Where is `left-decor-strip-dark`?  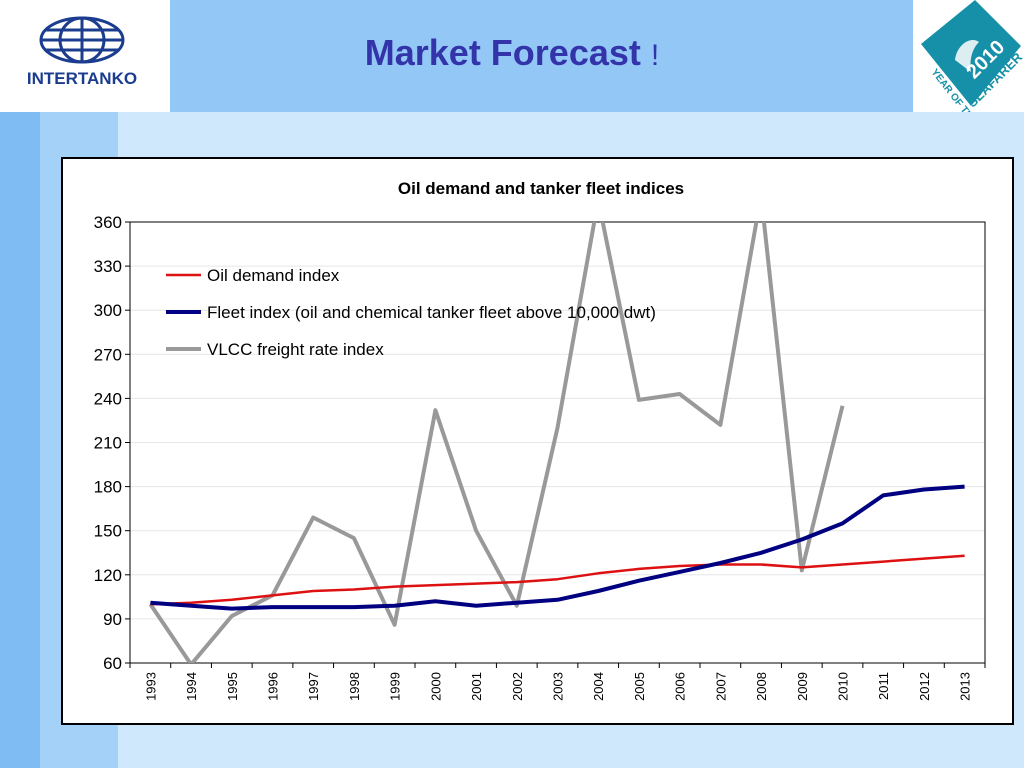 left-decor-strip-dark is located at coordinates (20, 440).